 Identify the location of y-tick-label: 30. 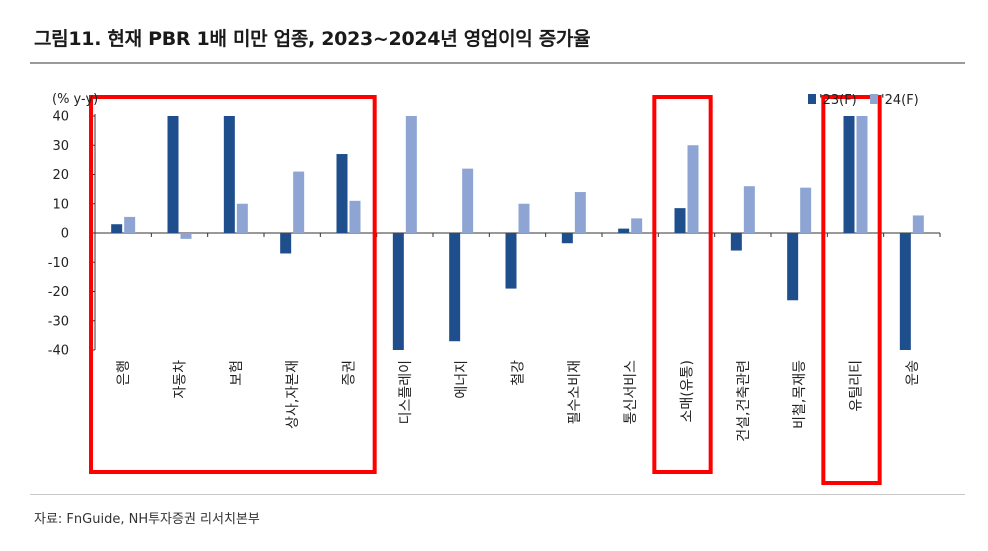
(60, 146).